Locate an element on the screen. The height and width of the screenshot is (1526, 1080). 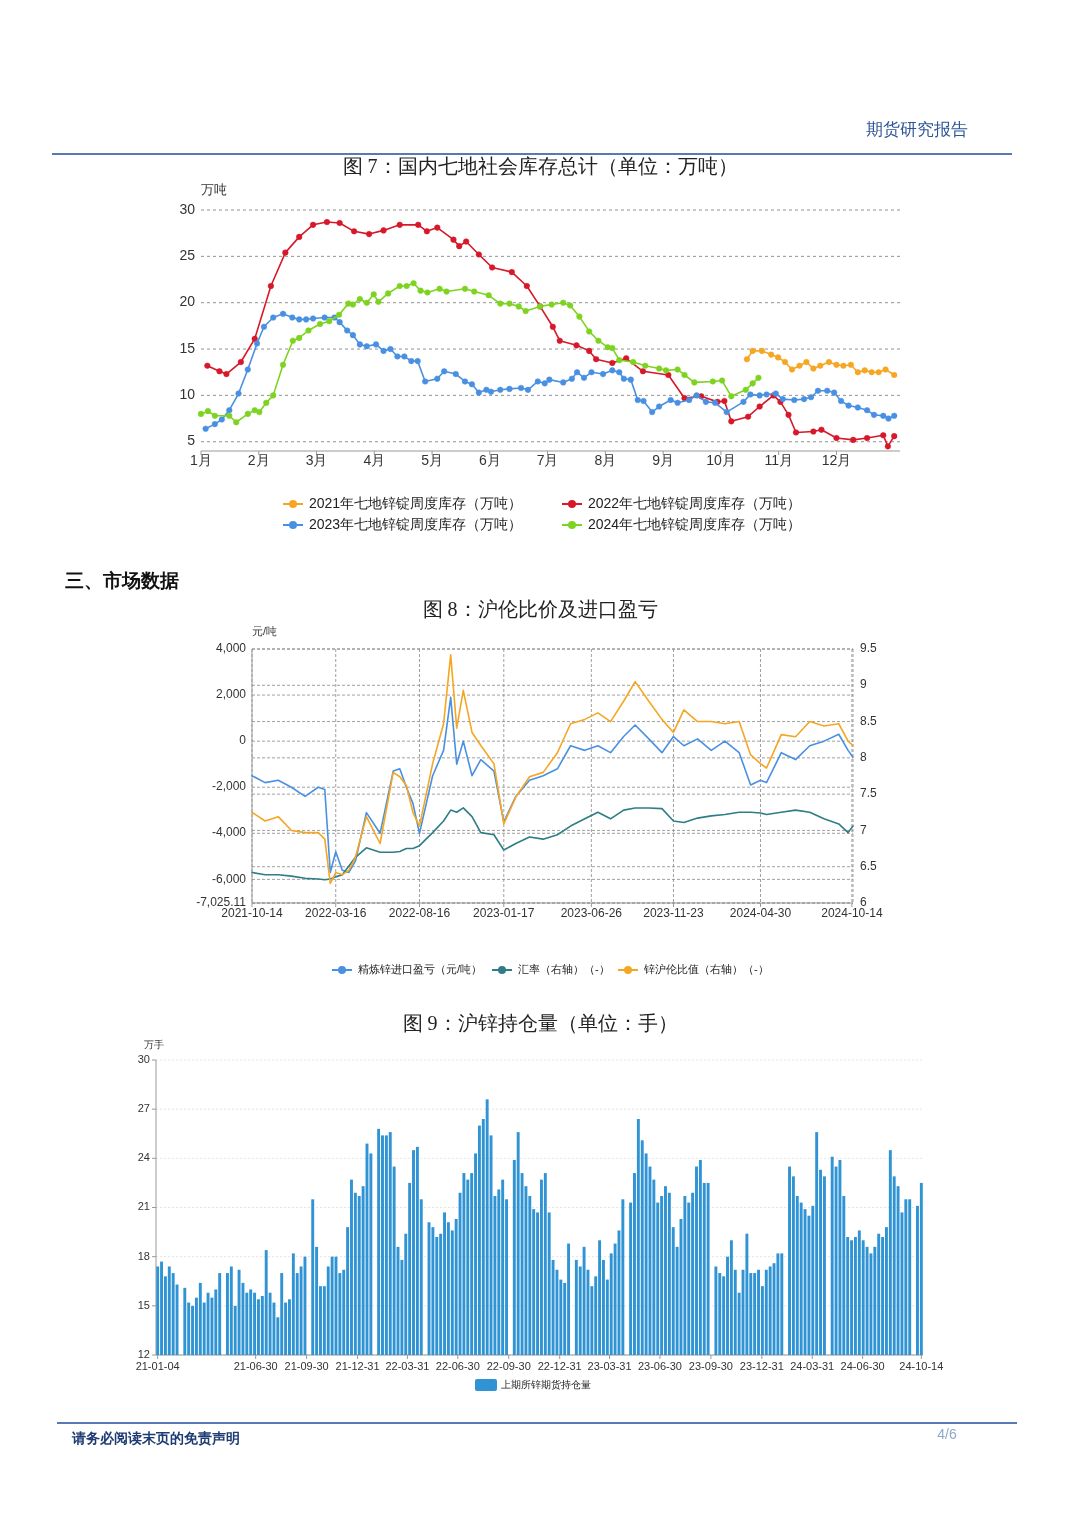
x-tick-label: 21-12-31 is located at coordinates (357, 1365).